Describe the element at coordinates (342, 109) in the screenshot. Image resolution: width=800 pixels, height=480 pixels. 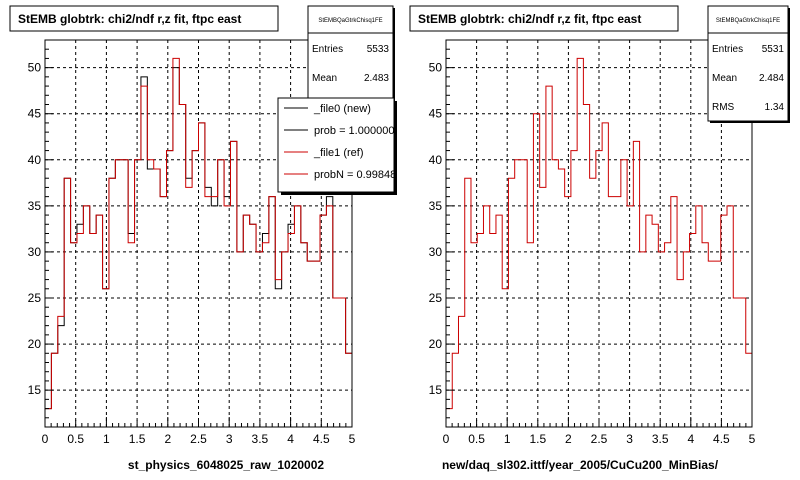
I see `legend-entry: _file0 (new)` at that location.